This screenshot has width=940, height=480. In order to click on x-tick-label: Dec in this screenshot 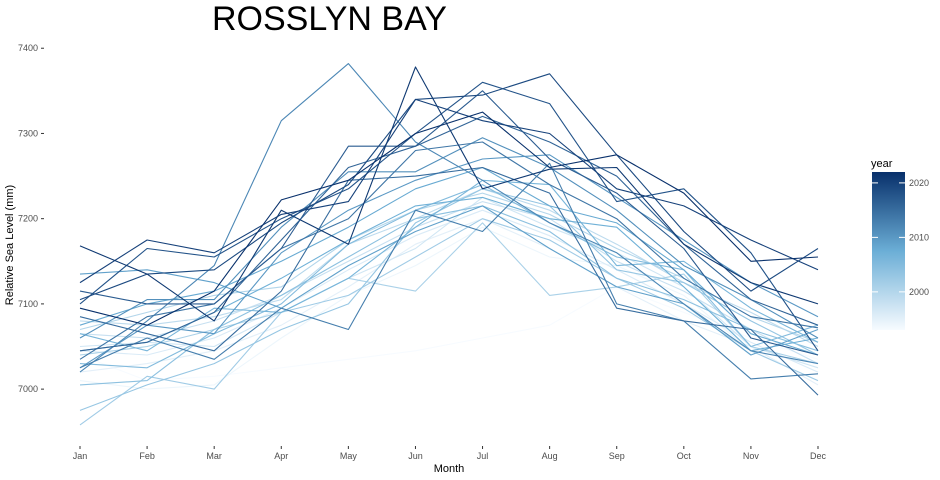, I will do `click(818, 456)`.